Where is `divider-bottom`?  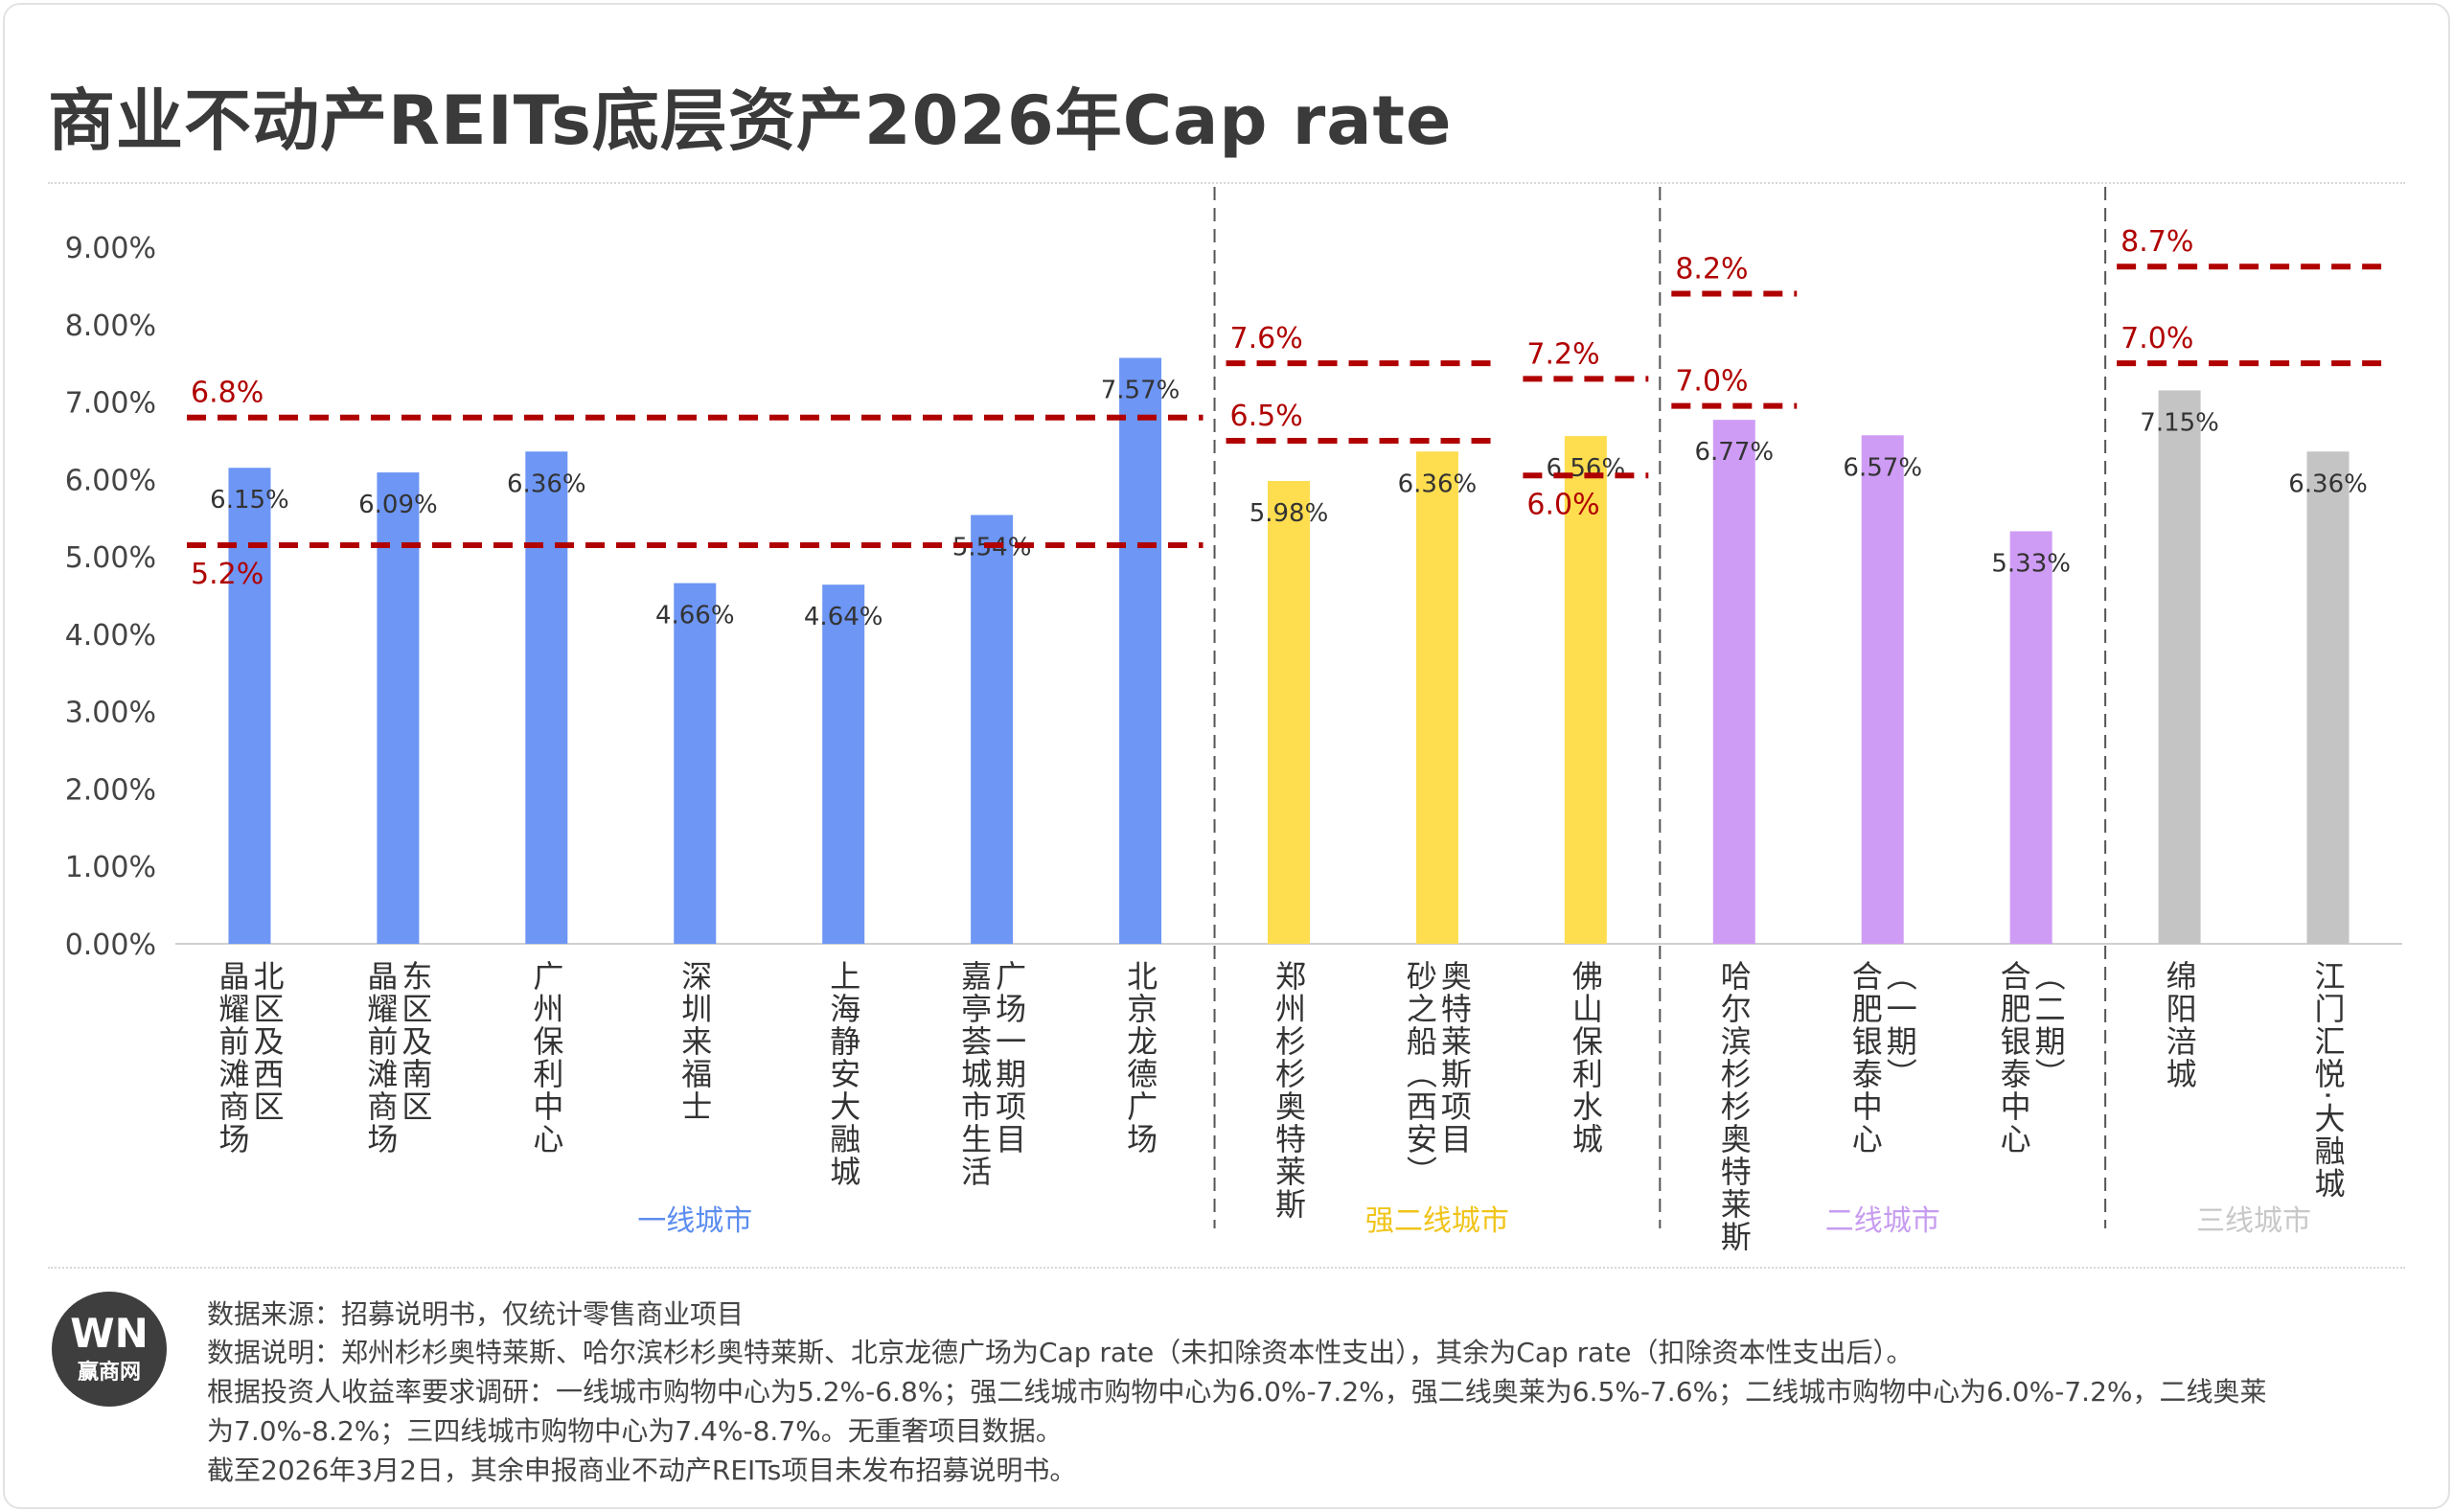 divider-bottom is located at coordinates (1226, 1268).